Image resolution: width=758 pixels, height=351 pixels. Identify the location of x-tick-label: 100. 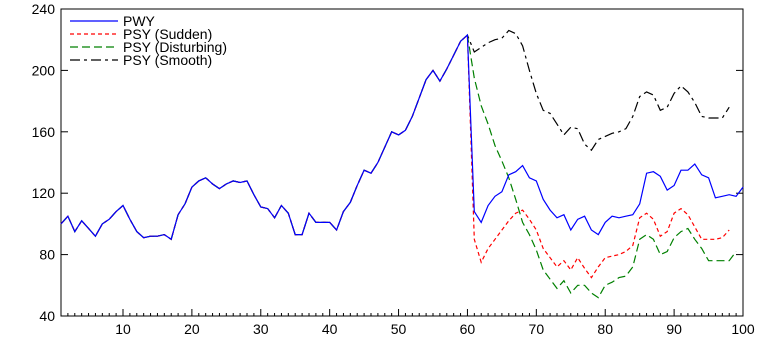
(743, 329).